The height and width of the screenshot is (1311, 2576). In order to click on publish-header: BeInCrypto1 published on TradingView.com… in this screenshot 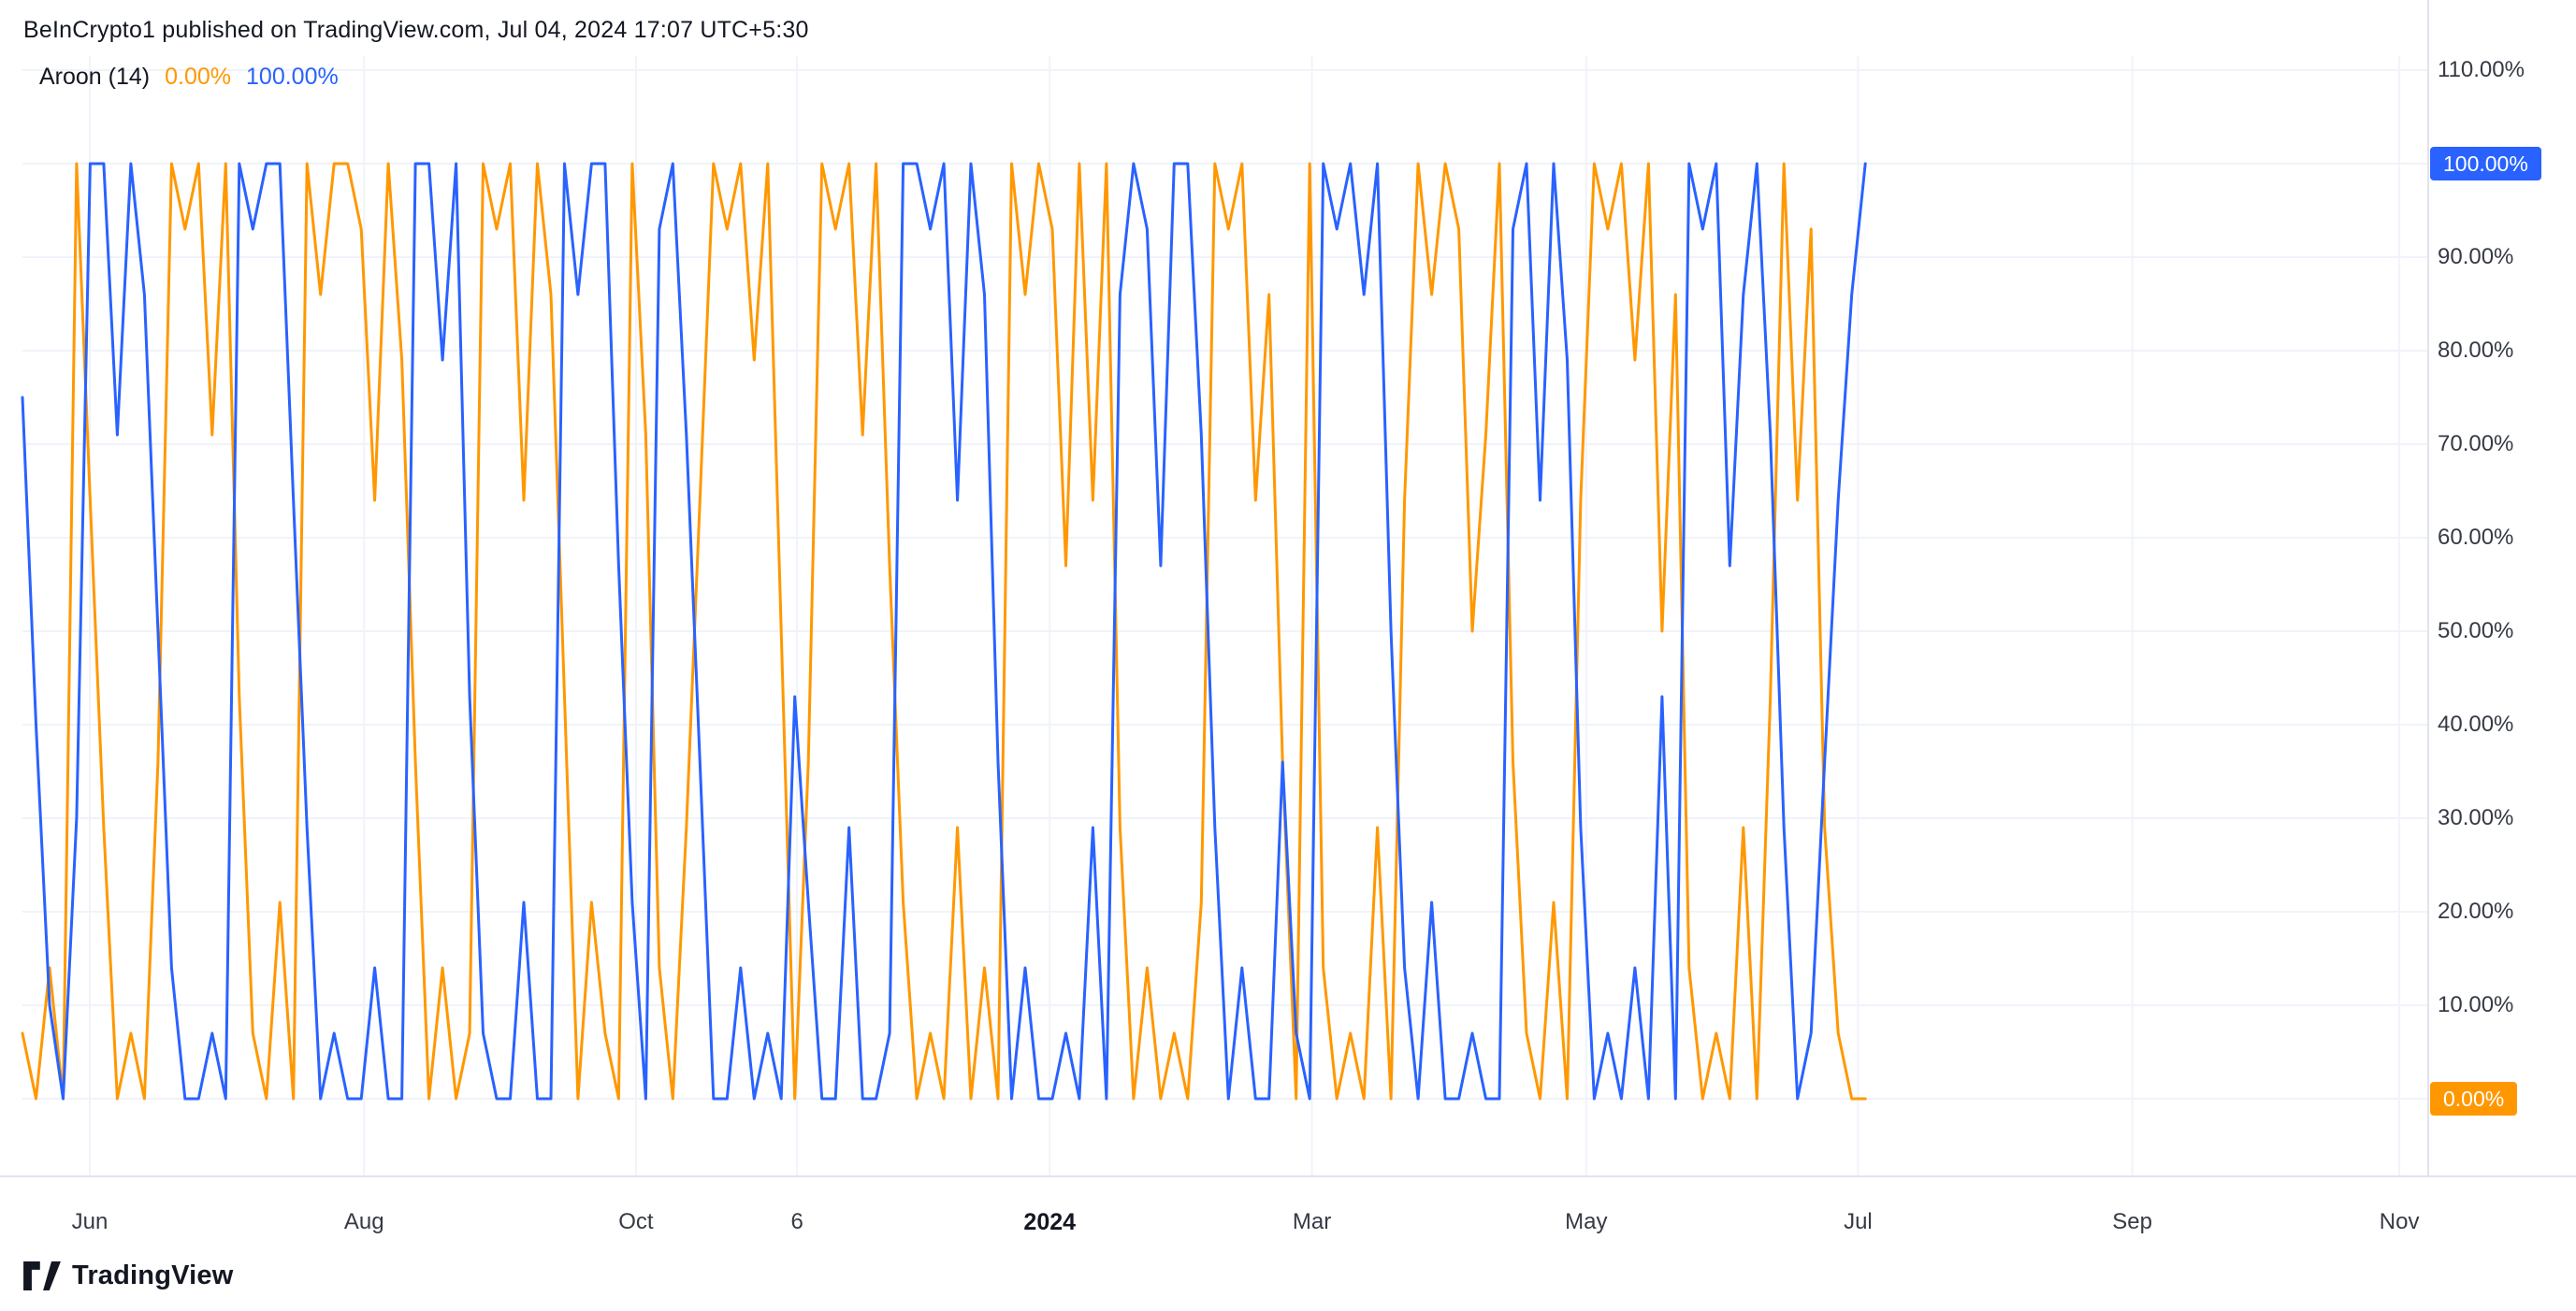, I will do `click(416, 30)`.